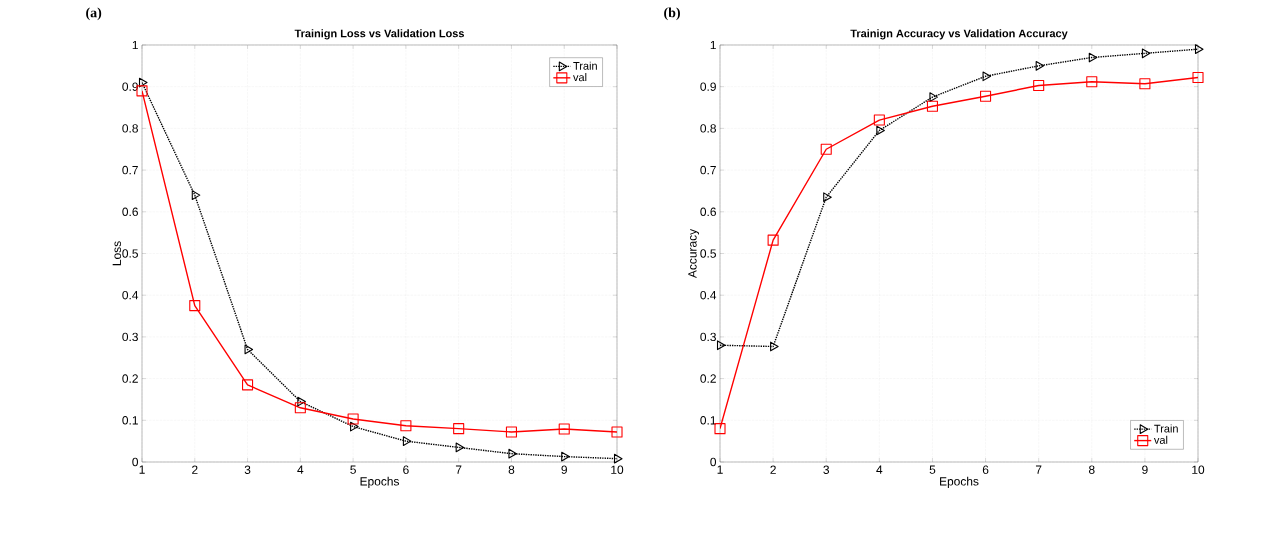 The height and width of the screenshot is (536, 1285). I want to click on text: (a), so click(94, 14).